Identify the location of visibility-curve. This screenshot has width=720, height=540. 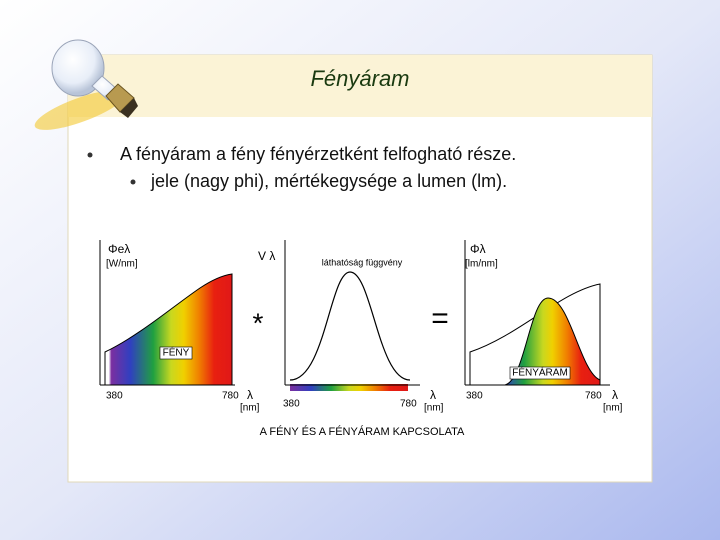
(350, 326).